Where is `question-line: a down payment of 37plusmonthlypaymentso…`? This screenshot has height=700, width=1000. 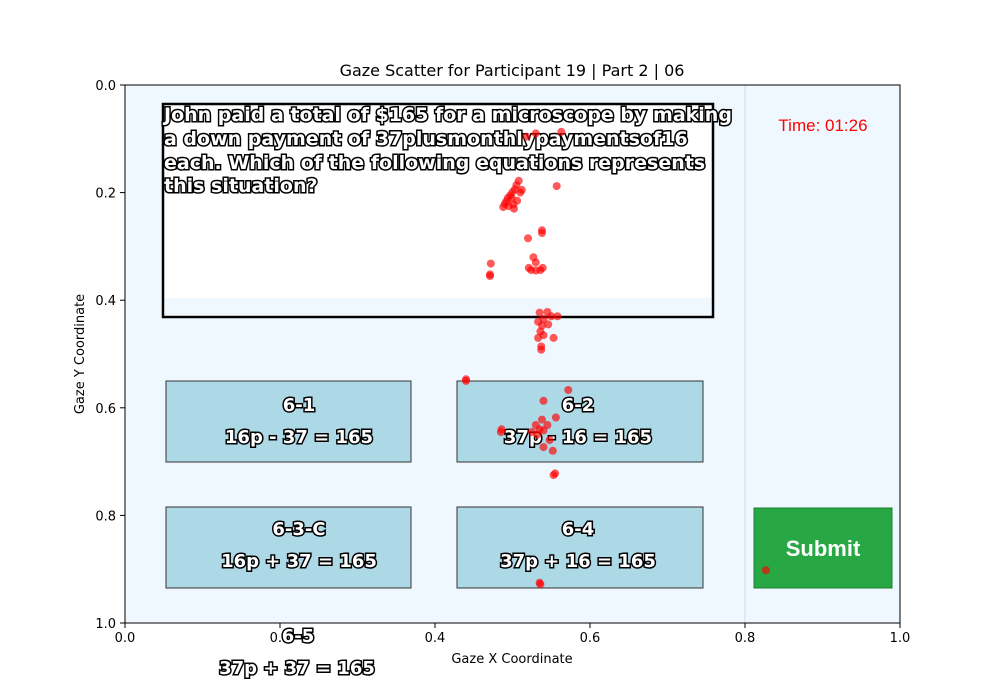 question-line: a down payment of 37plusmonthlypaymentso… is located at coordinates (426, 139).